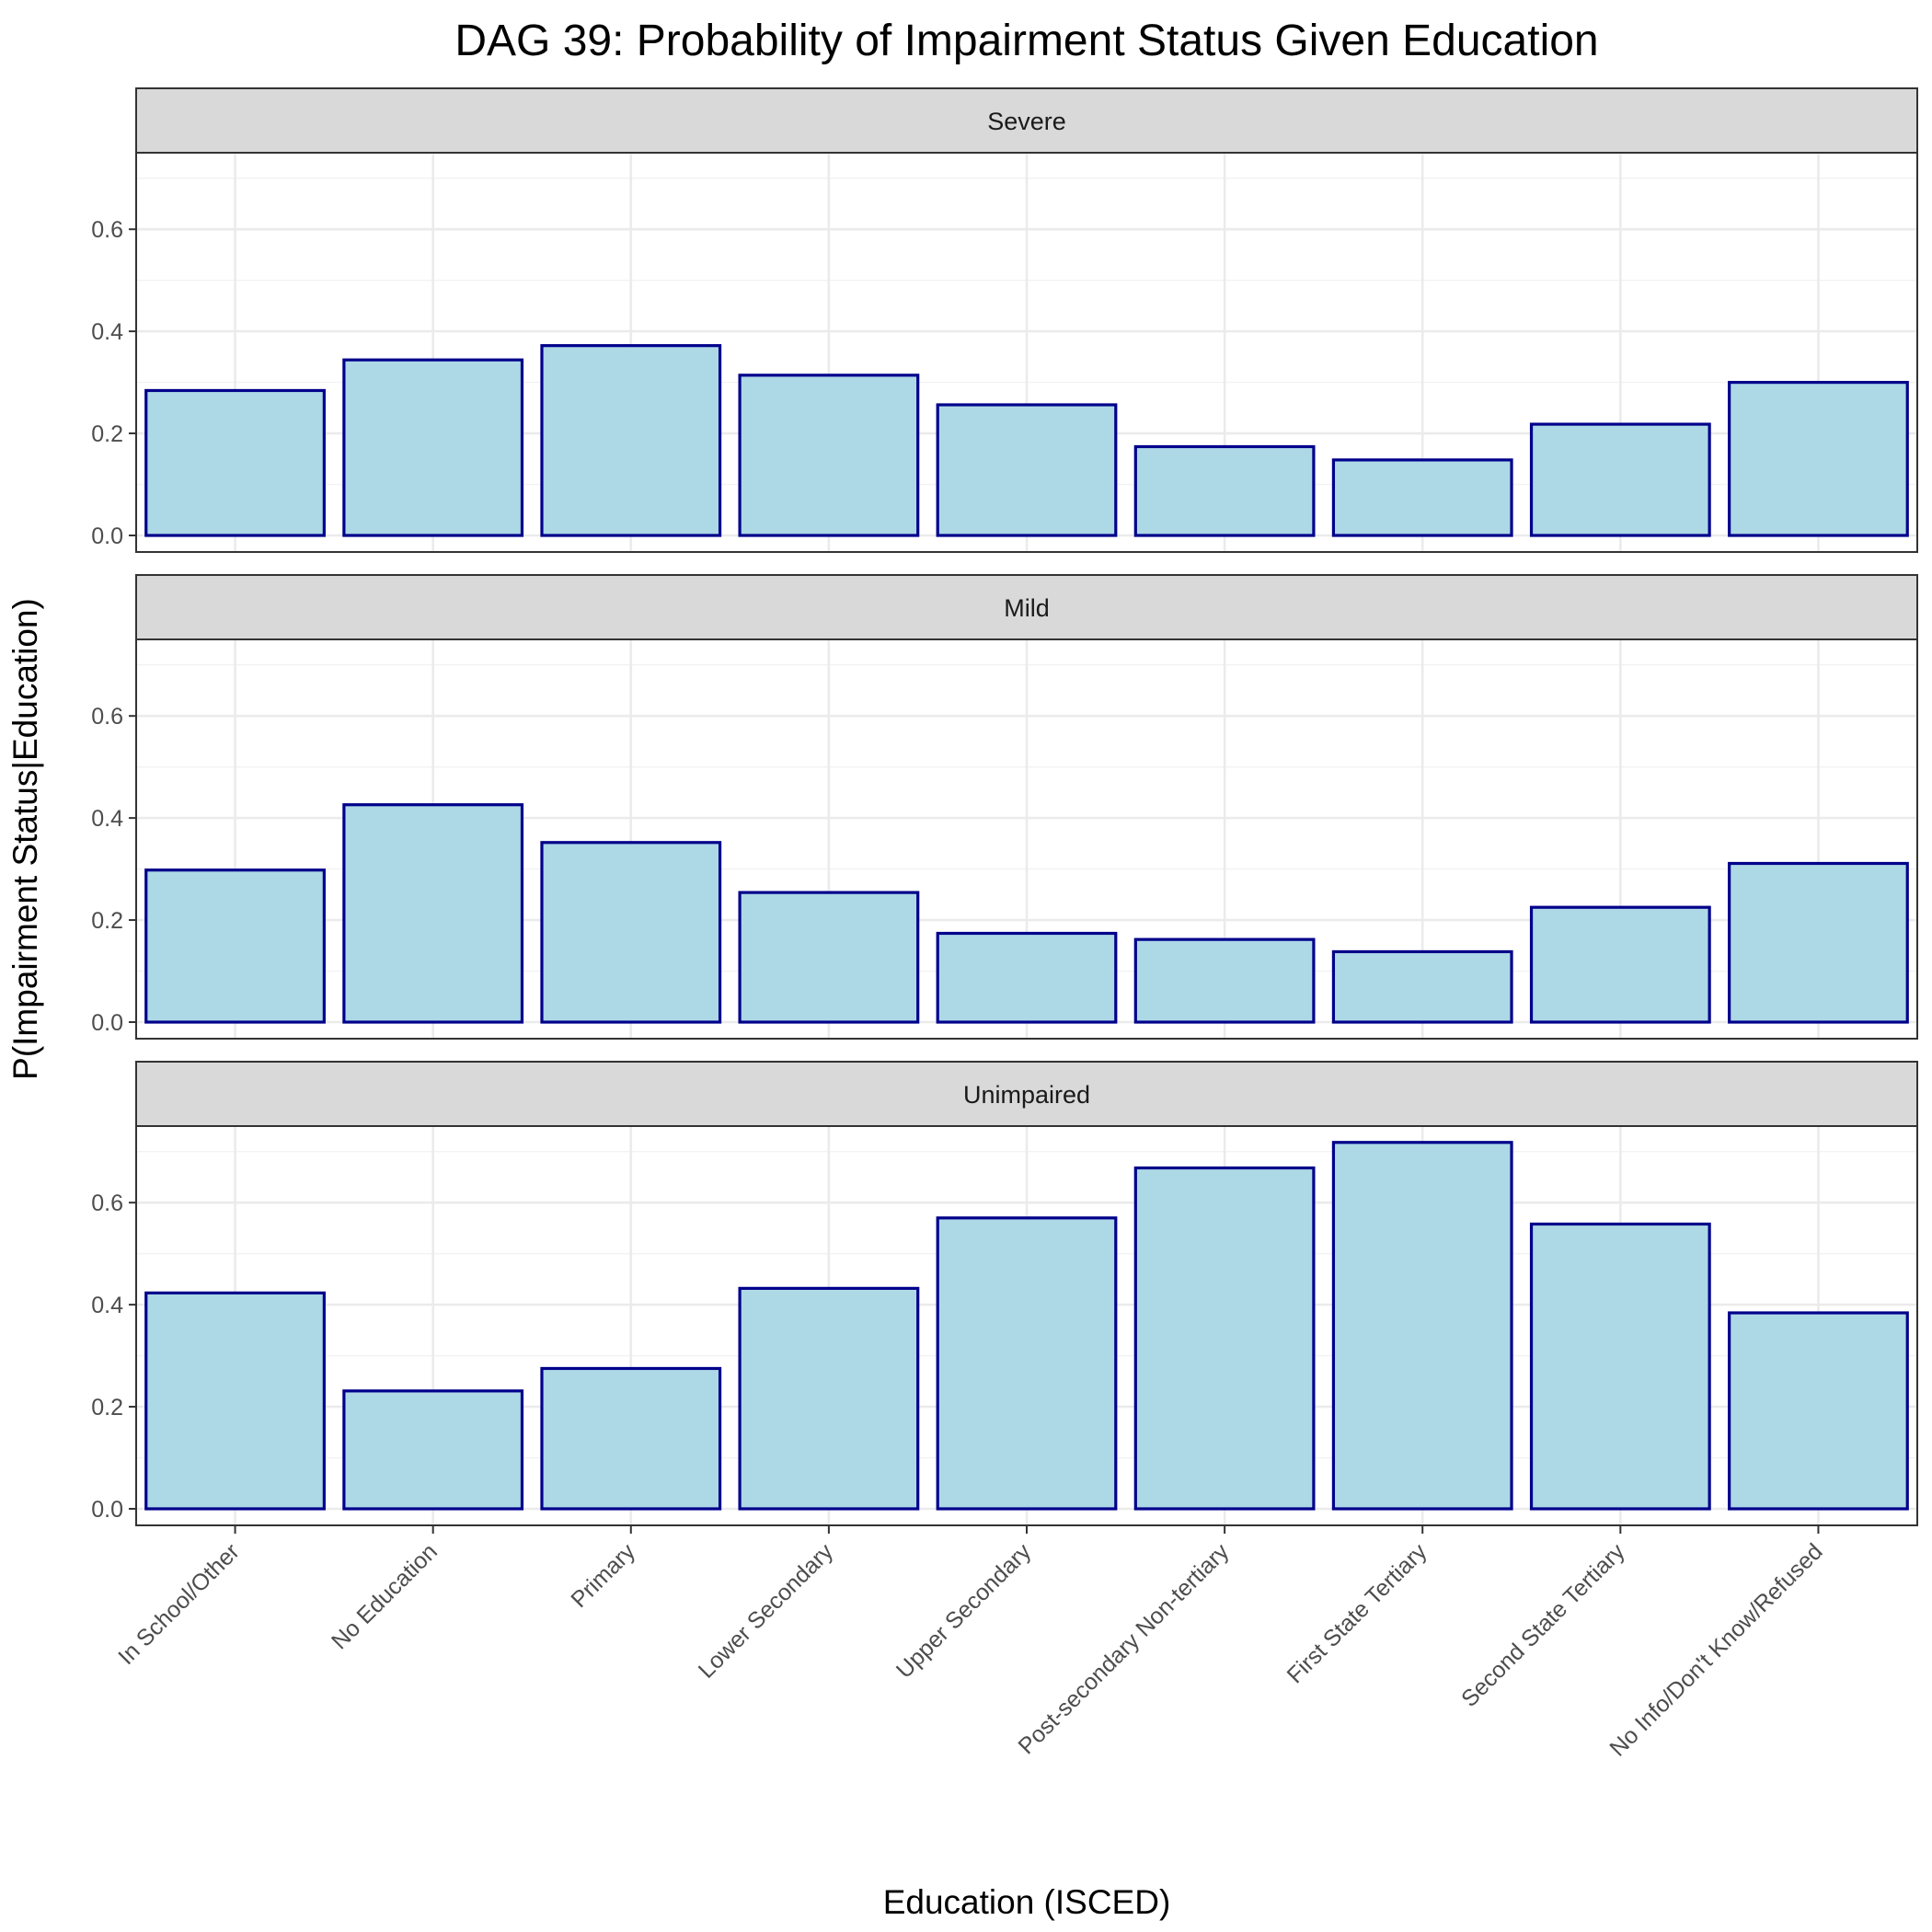 This screenshot has width=1932, height=1932. I want to click on x-tick-label: Lower Secondary, so click(766, 1611).